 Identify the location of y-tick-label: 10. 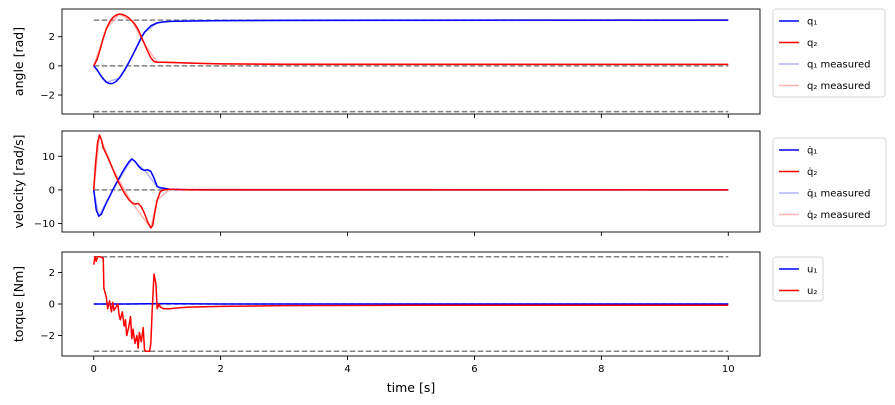
(48, 157).